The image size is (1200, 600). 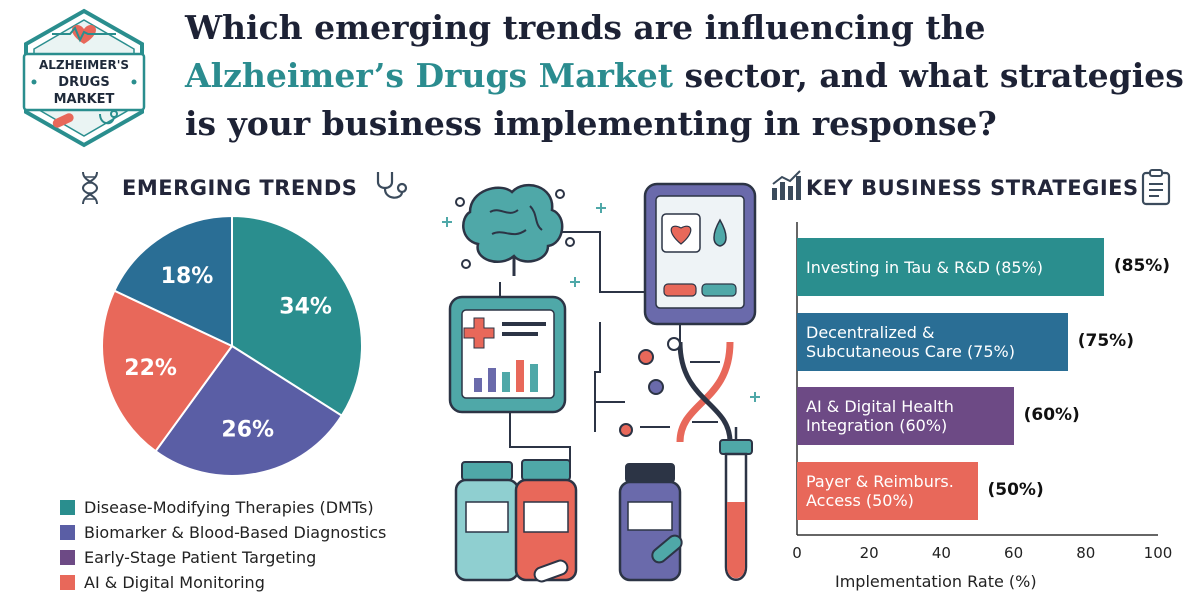 I want to click on pie-slice-label-3: 18%, so click(x=187, y=276).